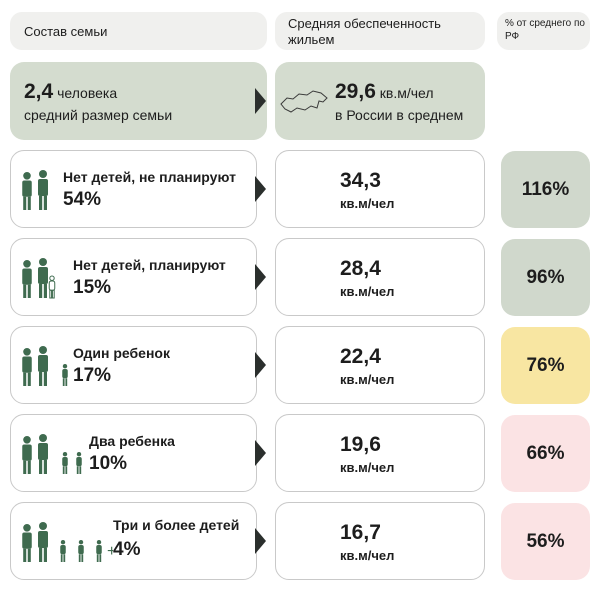 The width and height of the screenshot is (600, 591). I want to click on area-value: 28,4, so click(360, 268).